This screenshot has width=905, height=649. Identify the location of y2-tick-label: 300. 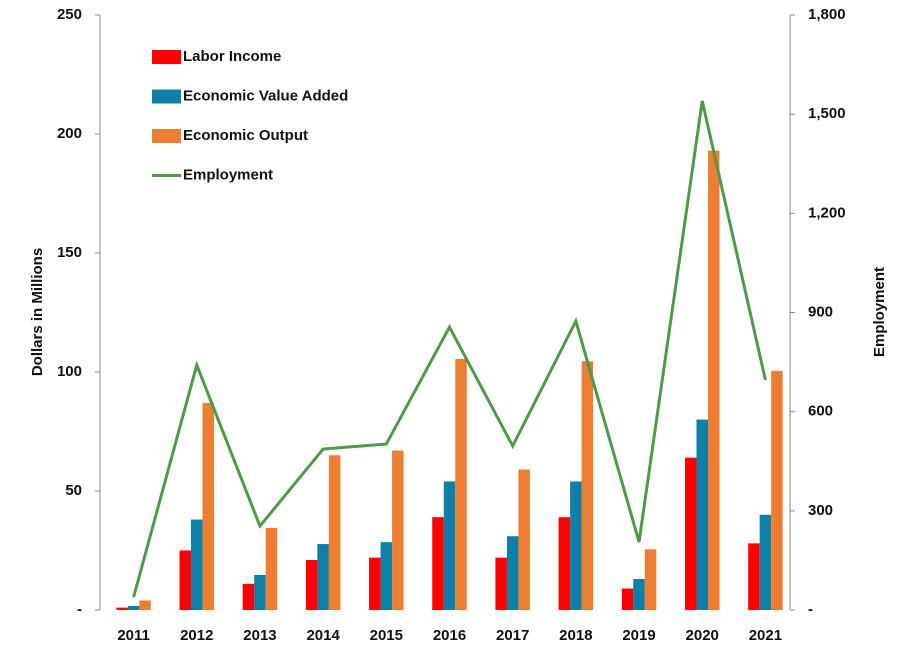
(820, 510).